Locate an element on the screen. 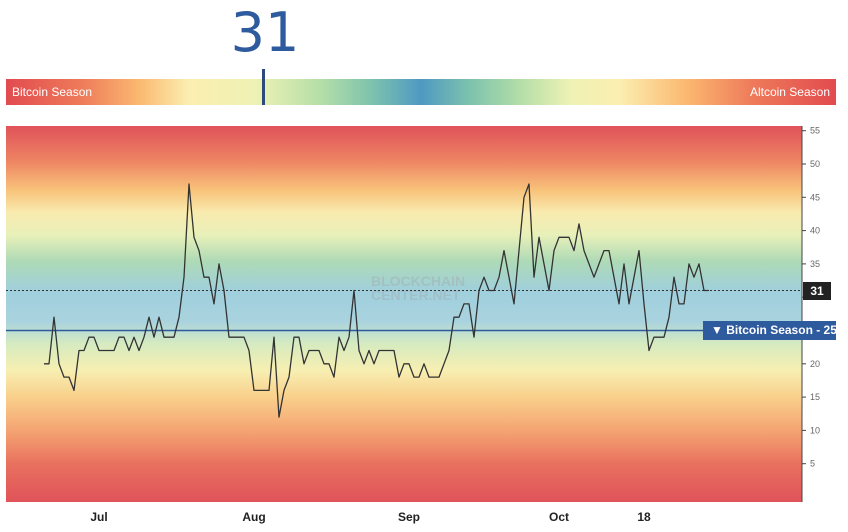 The image size is (848, 532). y-tick-label: 40 is located at coordinates (815, 231).